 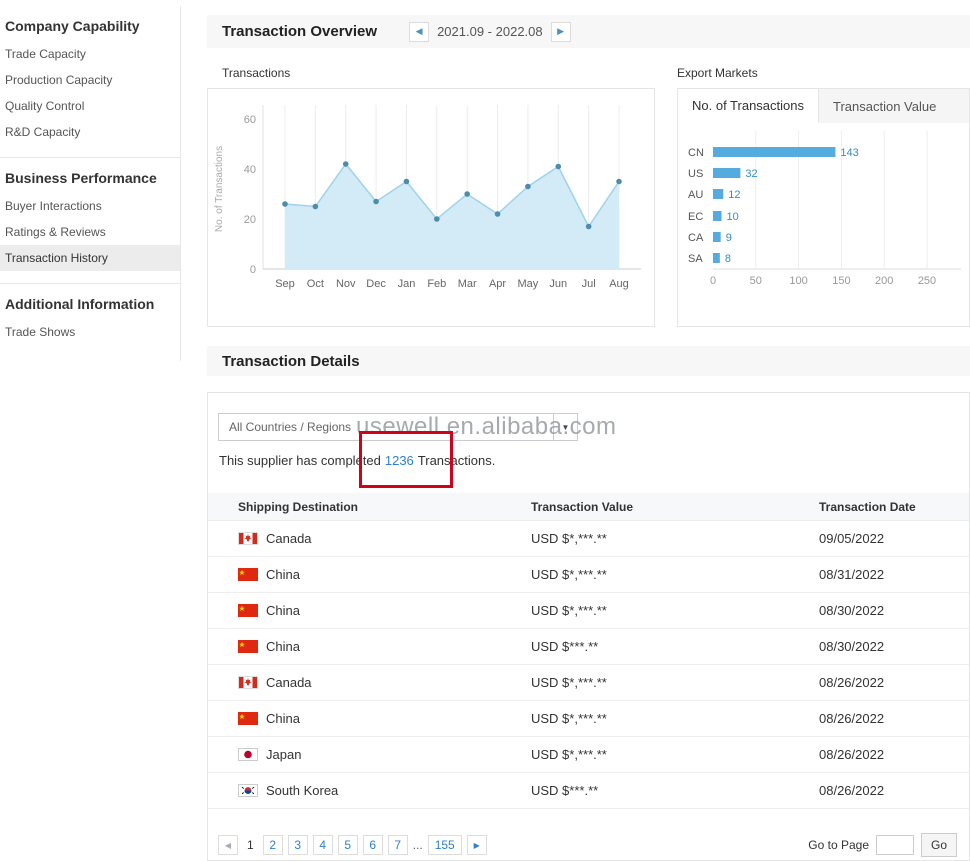 What do you see at coordinates (250, 845) in the screenshot?
I see `current-page: 1` at bounding box center [250, 845].